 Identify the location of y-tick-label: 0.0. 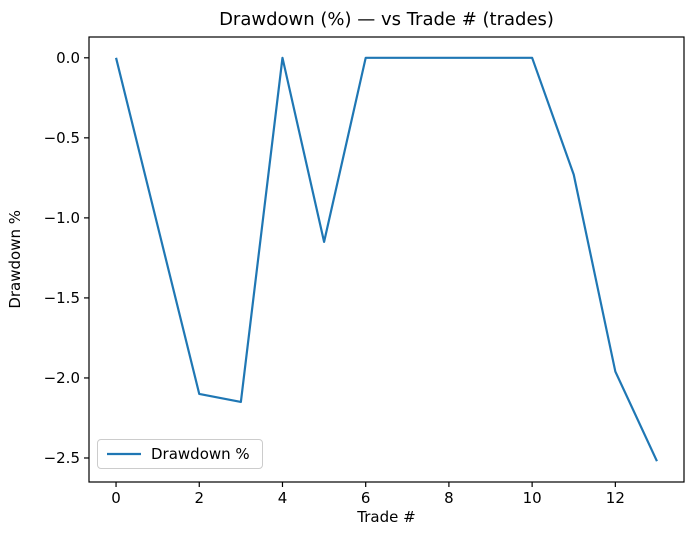
(68, 58).